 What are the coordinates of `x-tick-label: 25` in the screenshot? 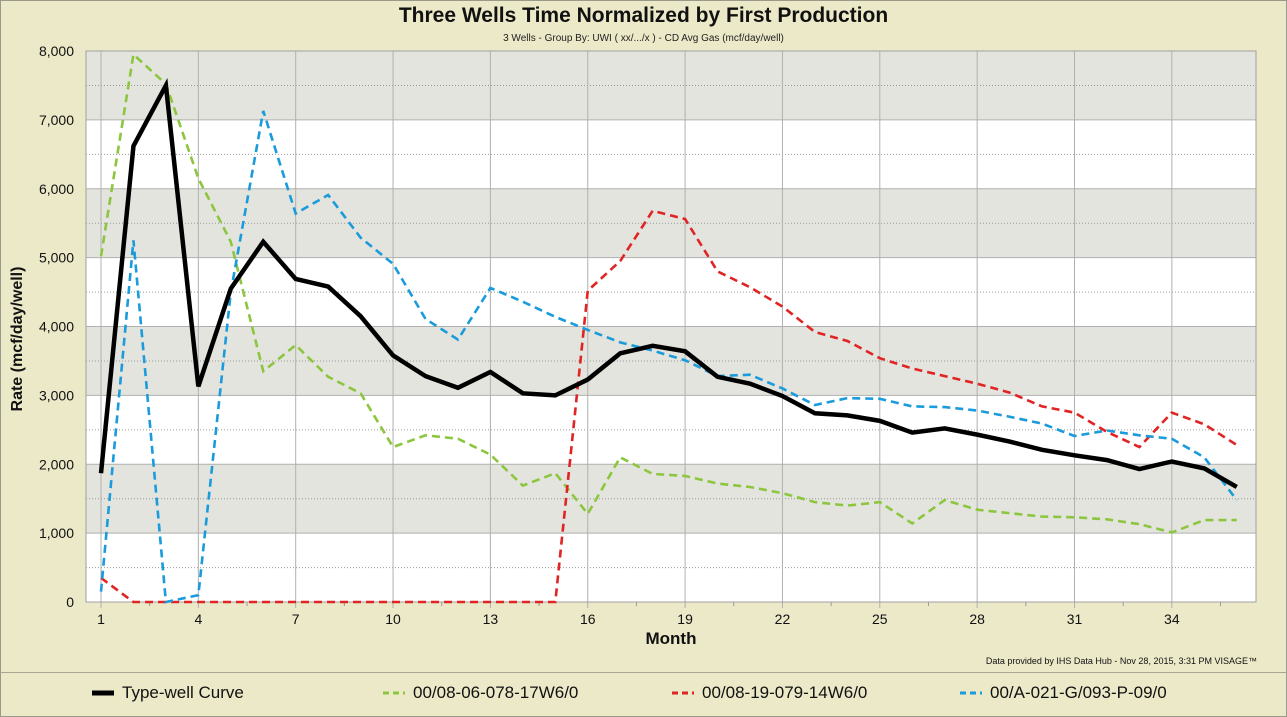 It's located at (880, 619).